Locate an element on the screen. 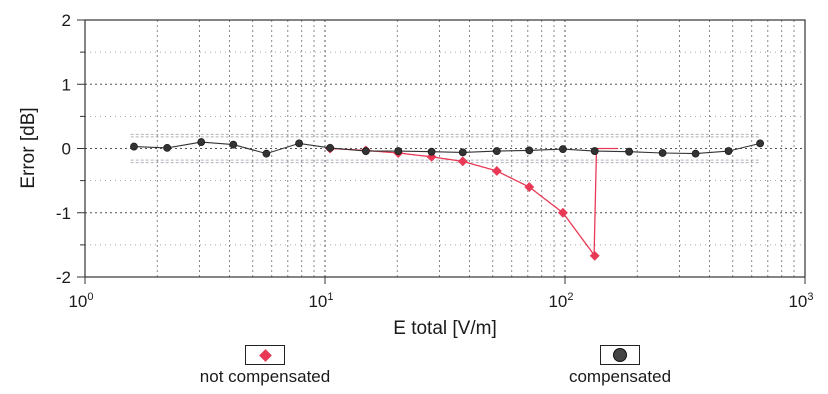  x-tick-label: 10³ is located at coordinates (800, 301).